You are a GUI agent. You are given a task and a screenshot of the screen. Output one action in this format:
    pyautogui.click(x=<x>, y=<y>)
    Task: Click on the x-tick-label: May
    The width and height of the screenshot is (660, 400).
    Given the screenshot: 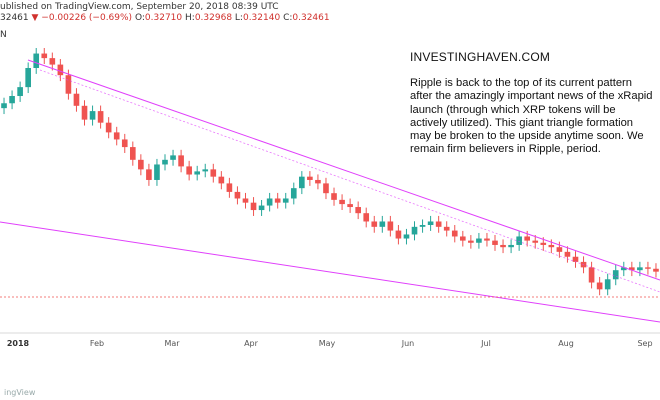 What is the action you would take?
    pyautogui.click(x=327, y=343)
    